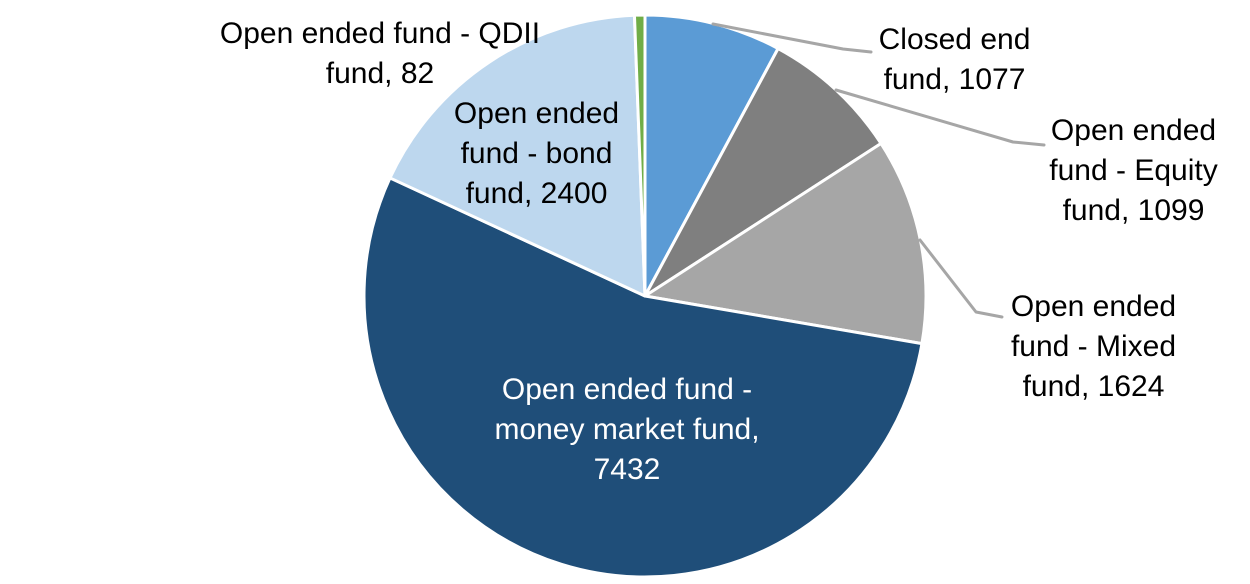  Describe the element at coordinates (1133, 170) in the screenshot. I see `data-label-equity-fund: Open ended fund - Equity fund, 1099` at that location.